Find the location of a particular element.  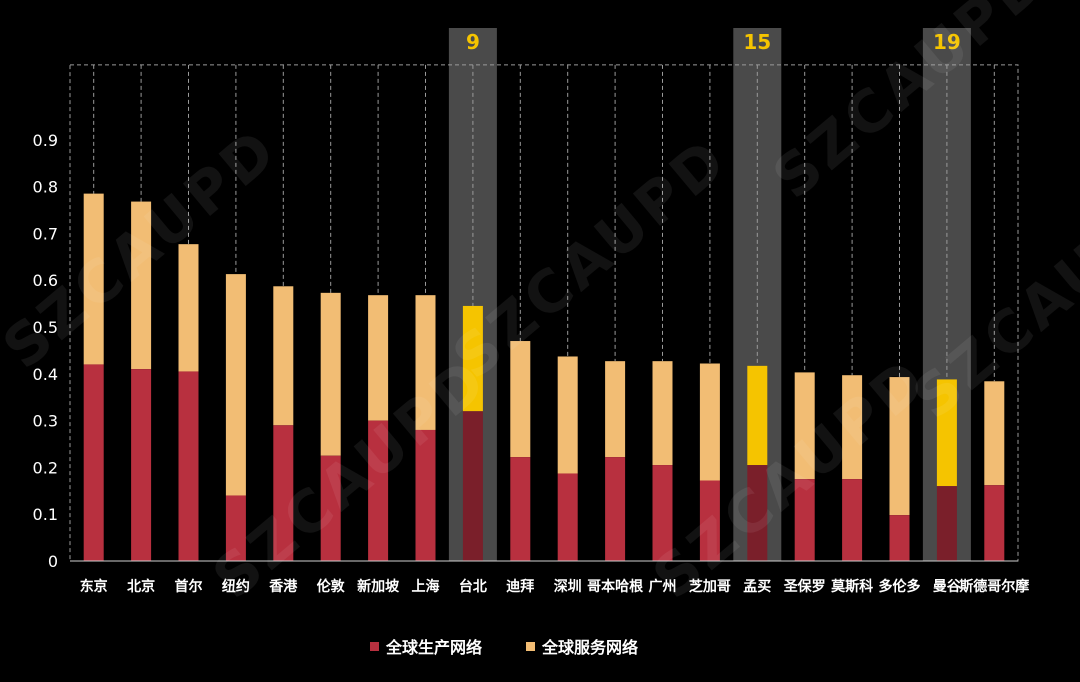

x-tick-label: 伦敦 is located at coordinates (331, 586).